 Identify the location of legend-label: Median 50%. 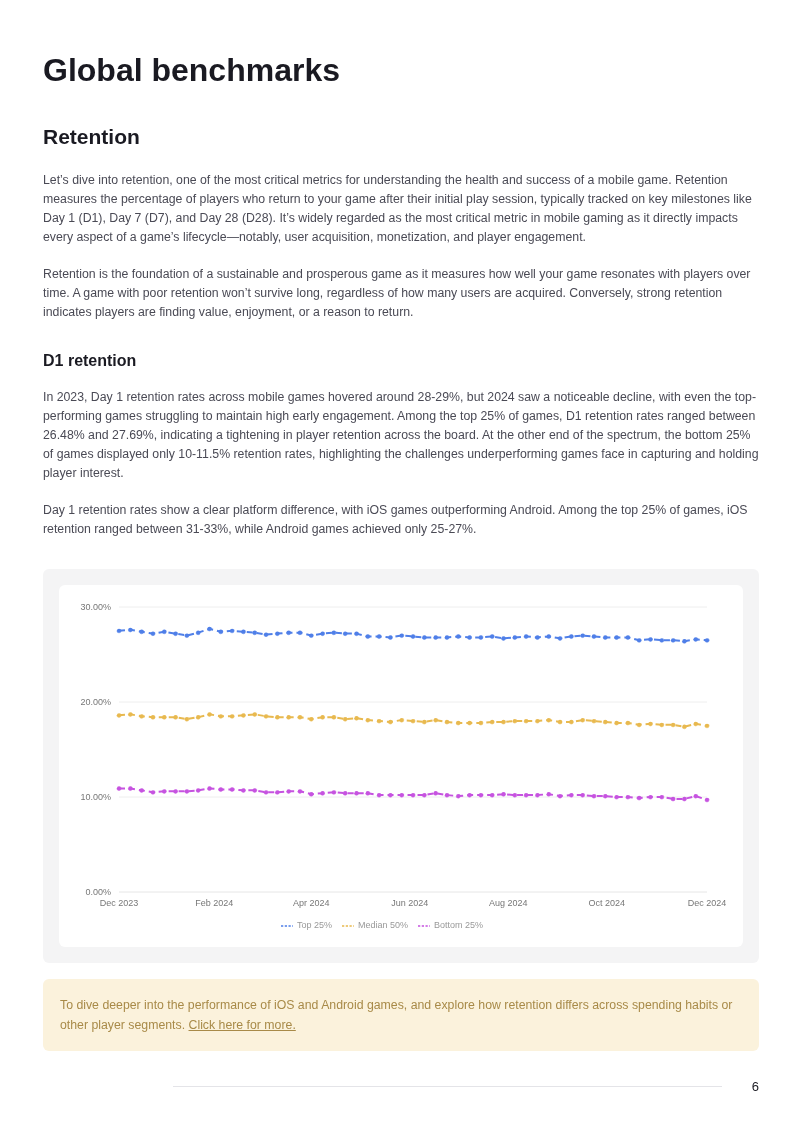
(383, 925).